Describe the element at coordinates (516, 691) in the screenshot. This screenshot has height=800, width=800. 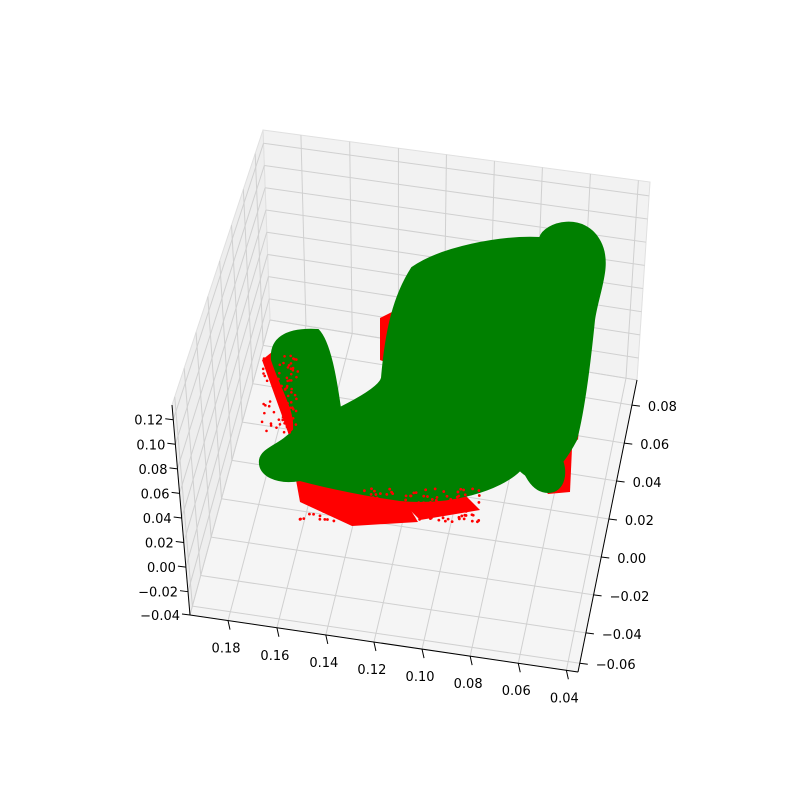
I see `x-tick-label: 0.06` at that location.